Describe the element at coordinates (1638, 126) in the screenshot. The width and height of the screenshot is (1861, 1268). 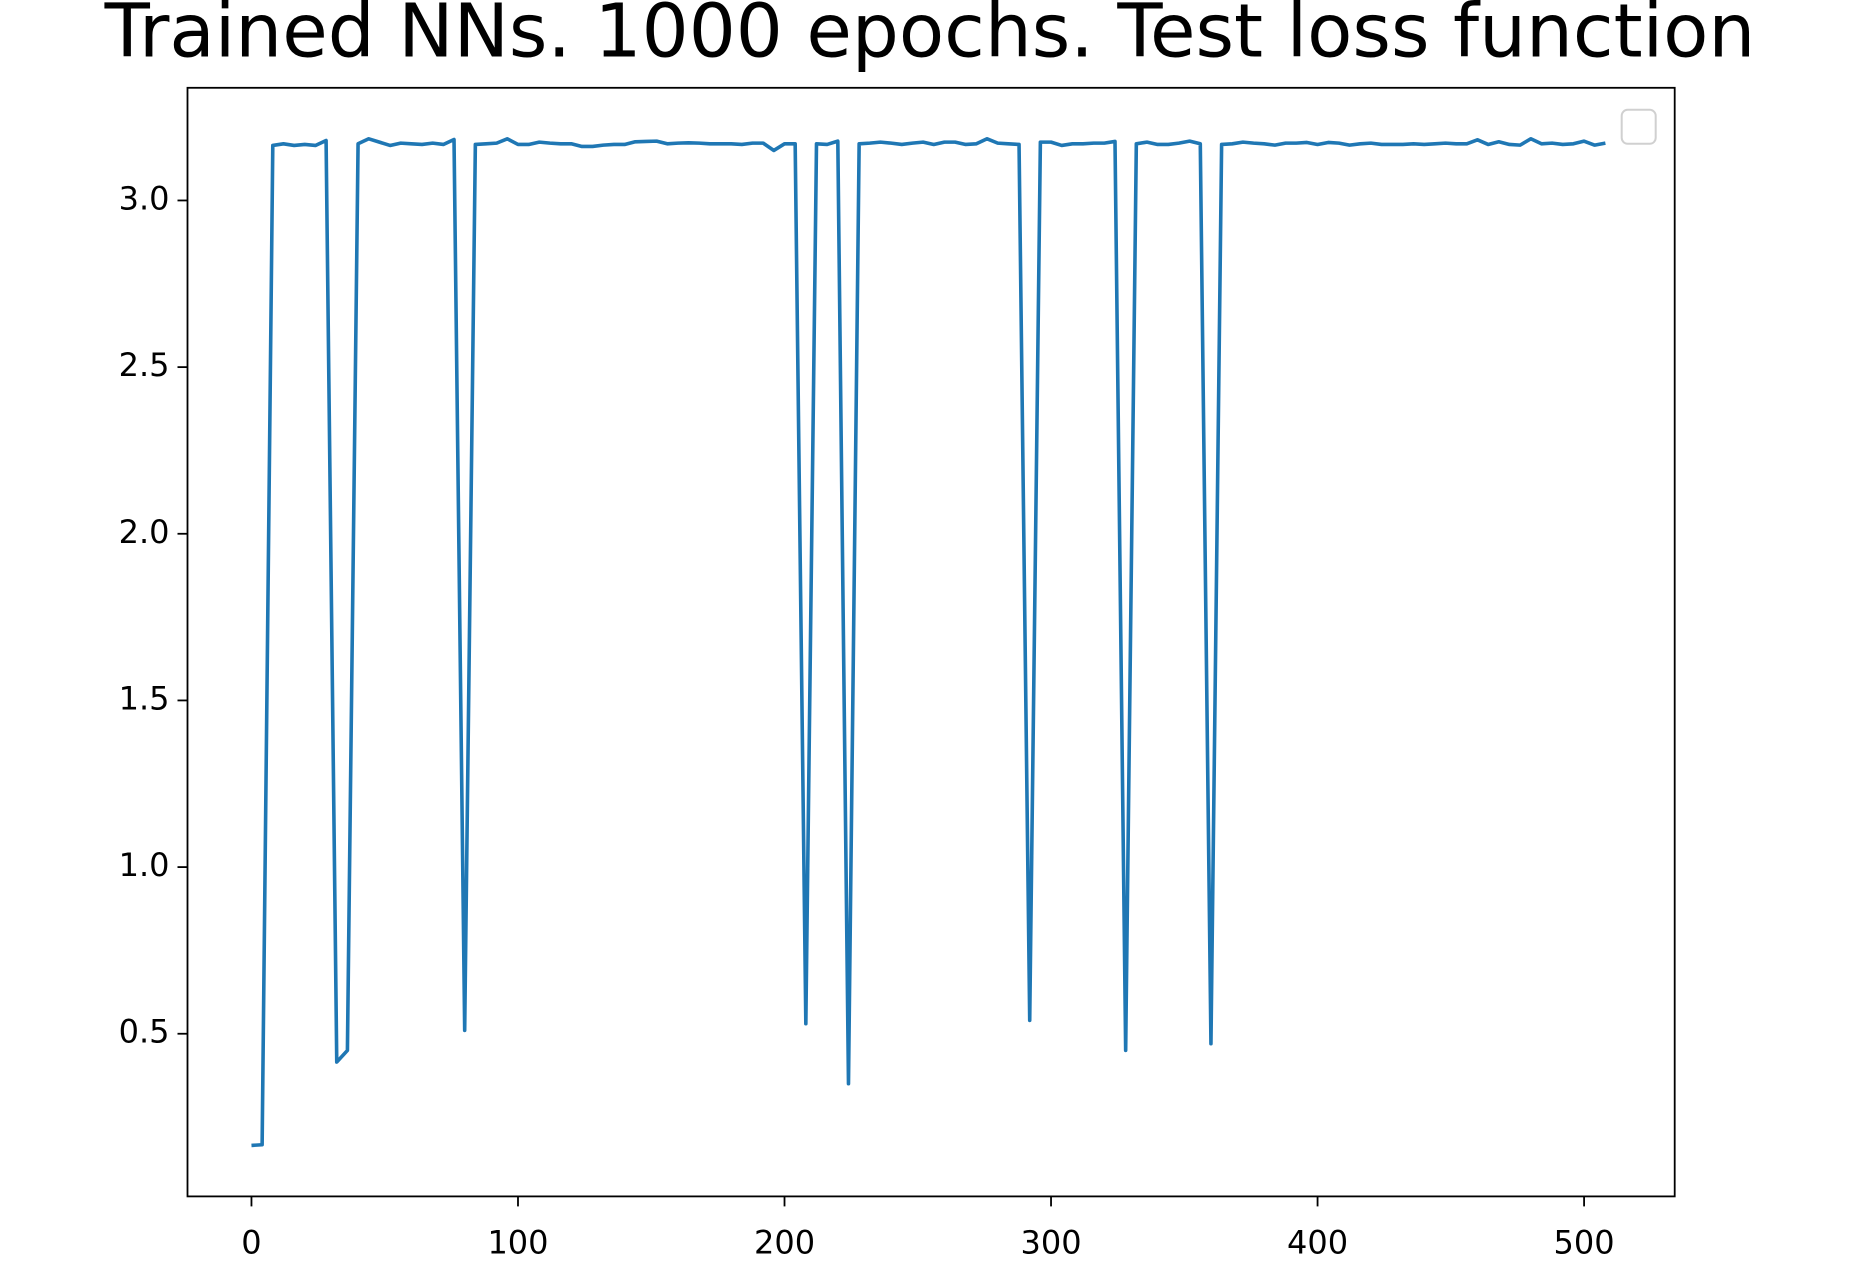
I see `legend-box` at that location.